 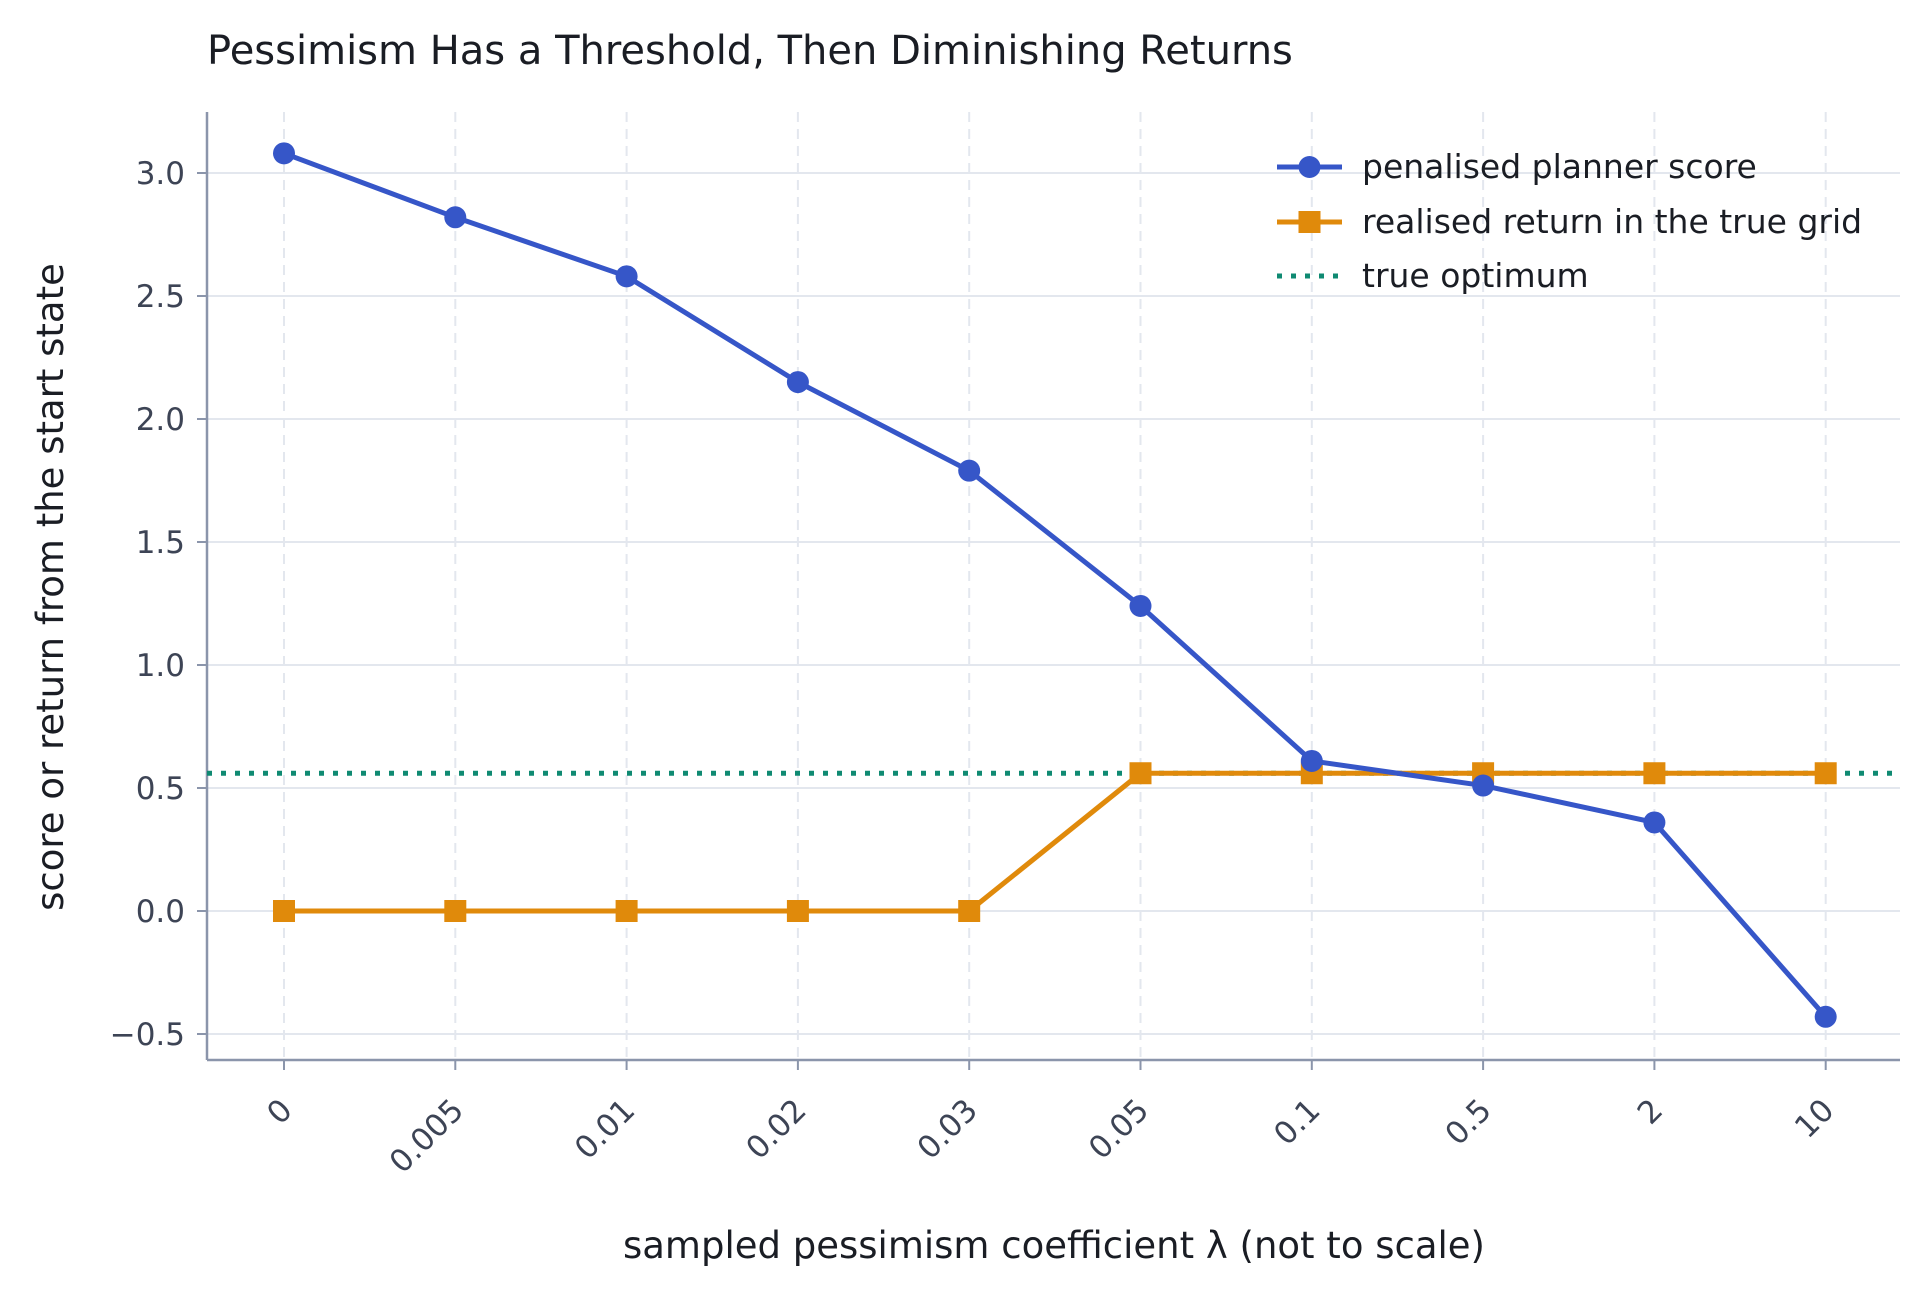 I want to click on y-axis-label: score or return from the start state, so click(x=50, y=587).